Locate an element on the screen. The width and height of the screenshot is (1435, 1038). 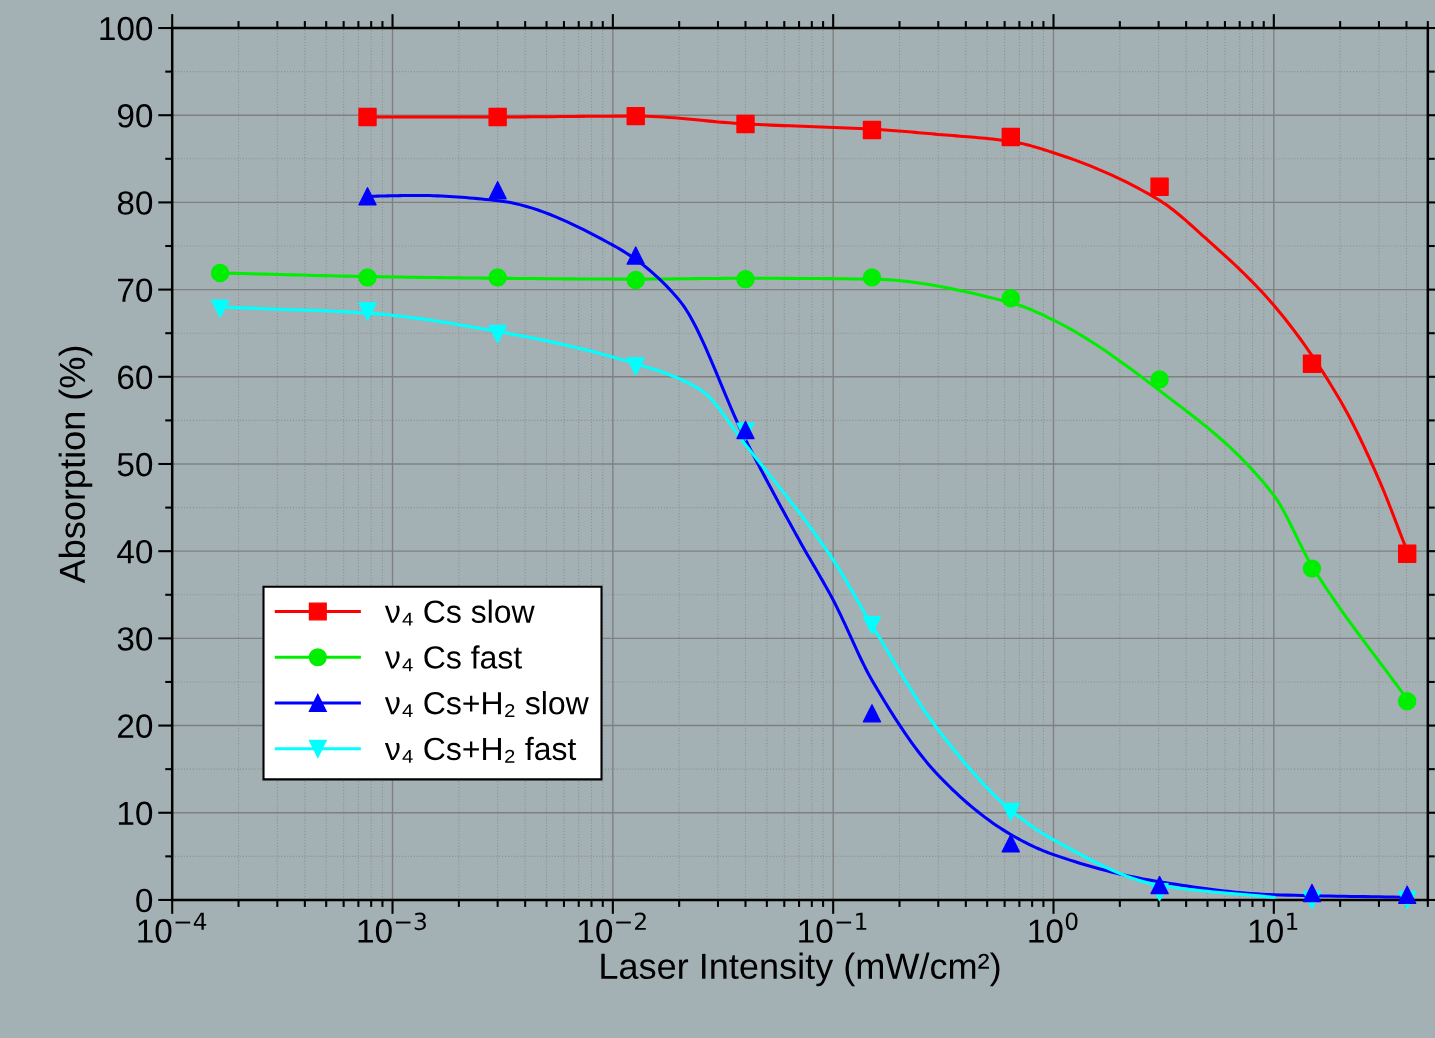
x-tick-label: 10$^{−1}$ is located at coordinates (833, 927).